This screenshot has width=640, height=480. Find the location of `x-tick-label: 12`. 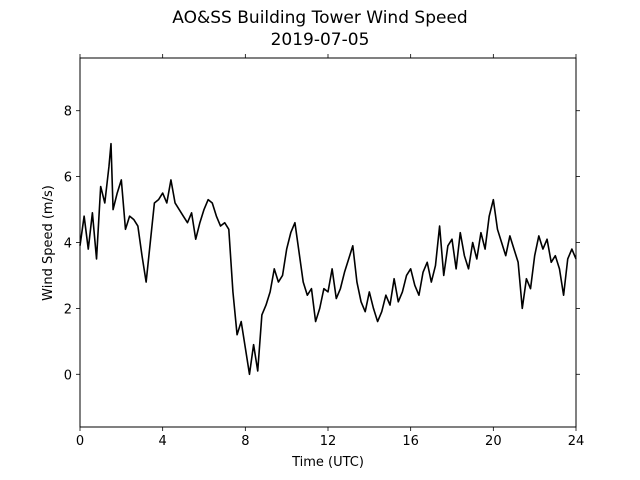

x-tick-label: 12 is located at coordinates (328, 441).